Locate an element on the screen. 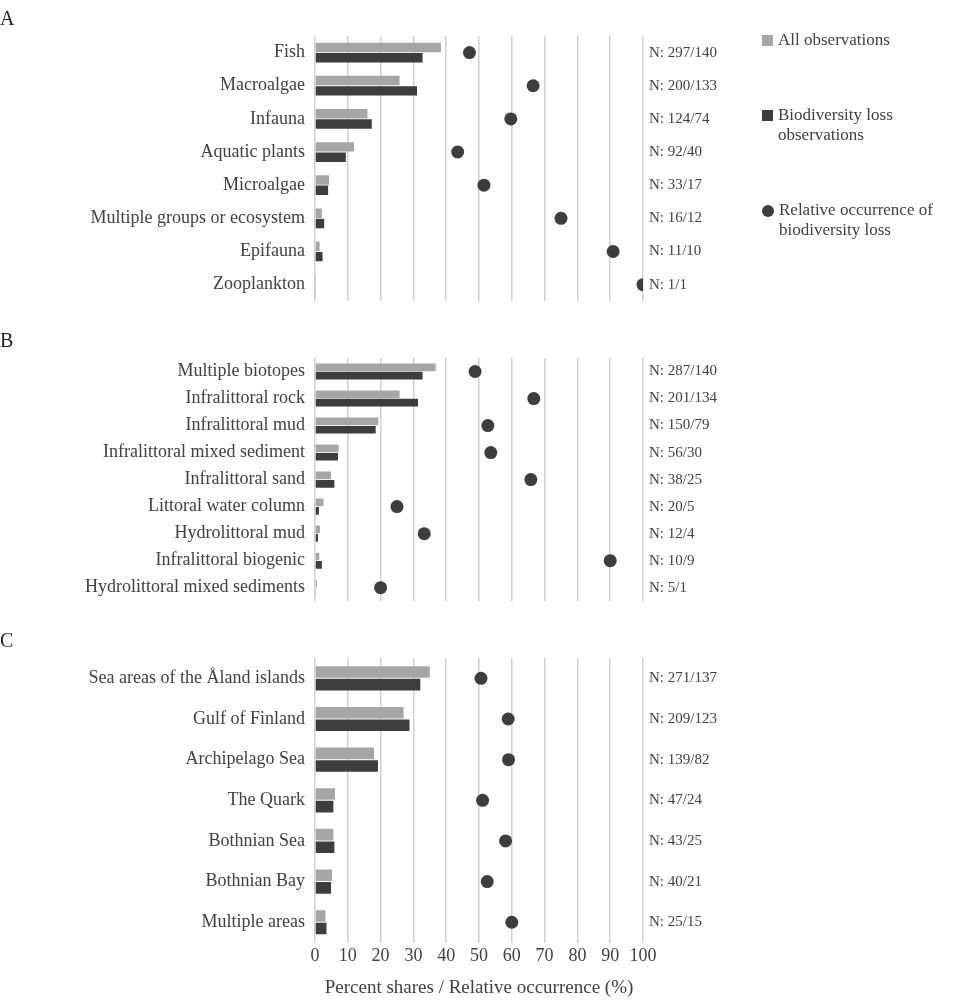  y-tick-label: Multiple biotopes is located at coordinates (241, 370).